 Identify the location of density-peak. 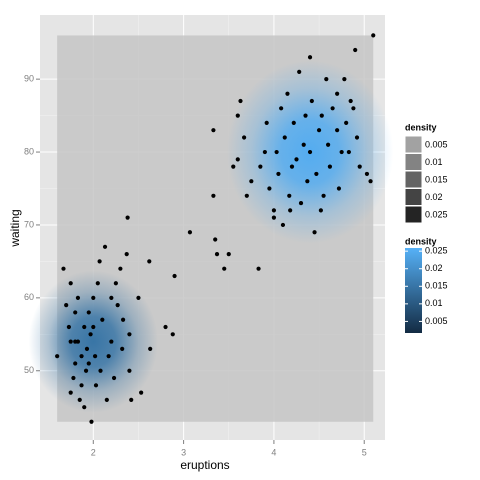
(93, 341).